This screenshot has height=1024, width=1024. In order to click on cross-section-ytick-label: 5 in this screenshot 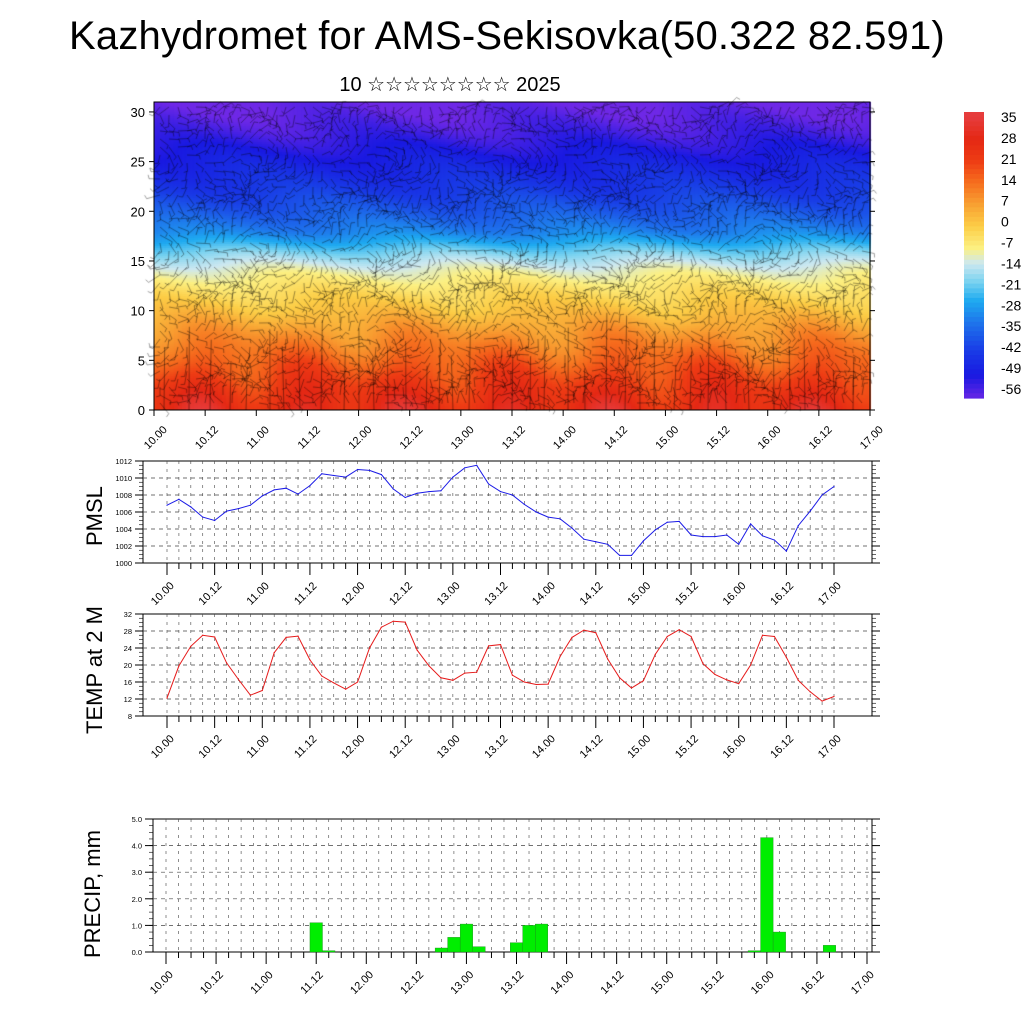, I will do `click(141, 360)`.